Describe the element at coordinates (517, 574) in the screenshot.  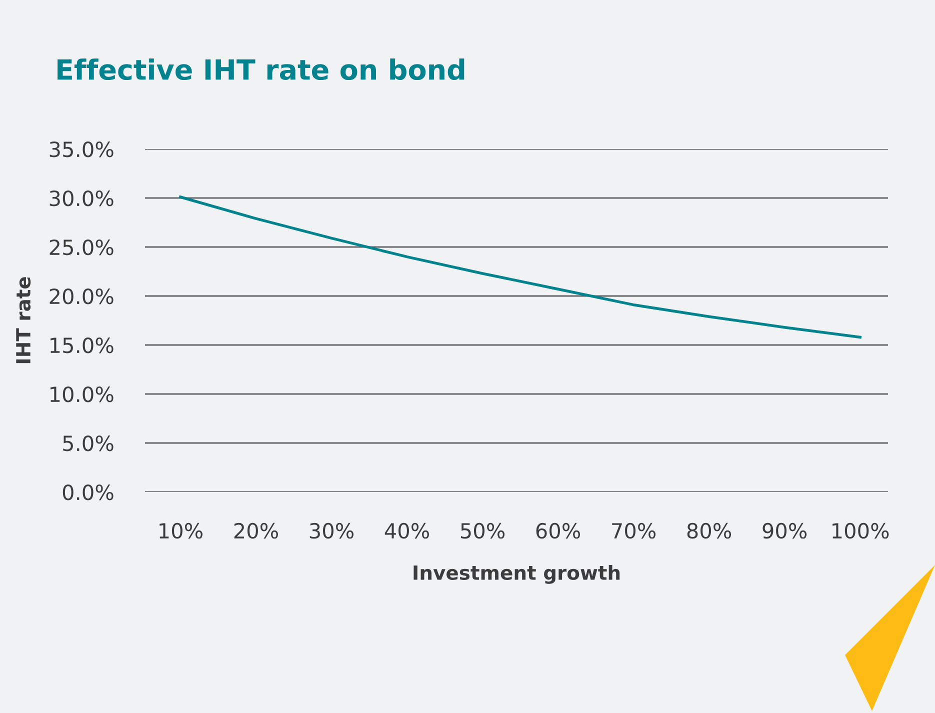
I see `x-axis-title: Investment growth` at that location.